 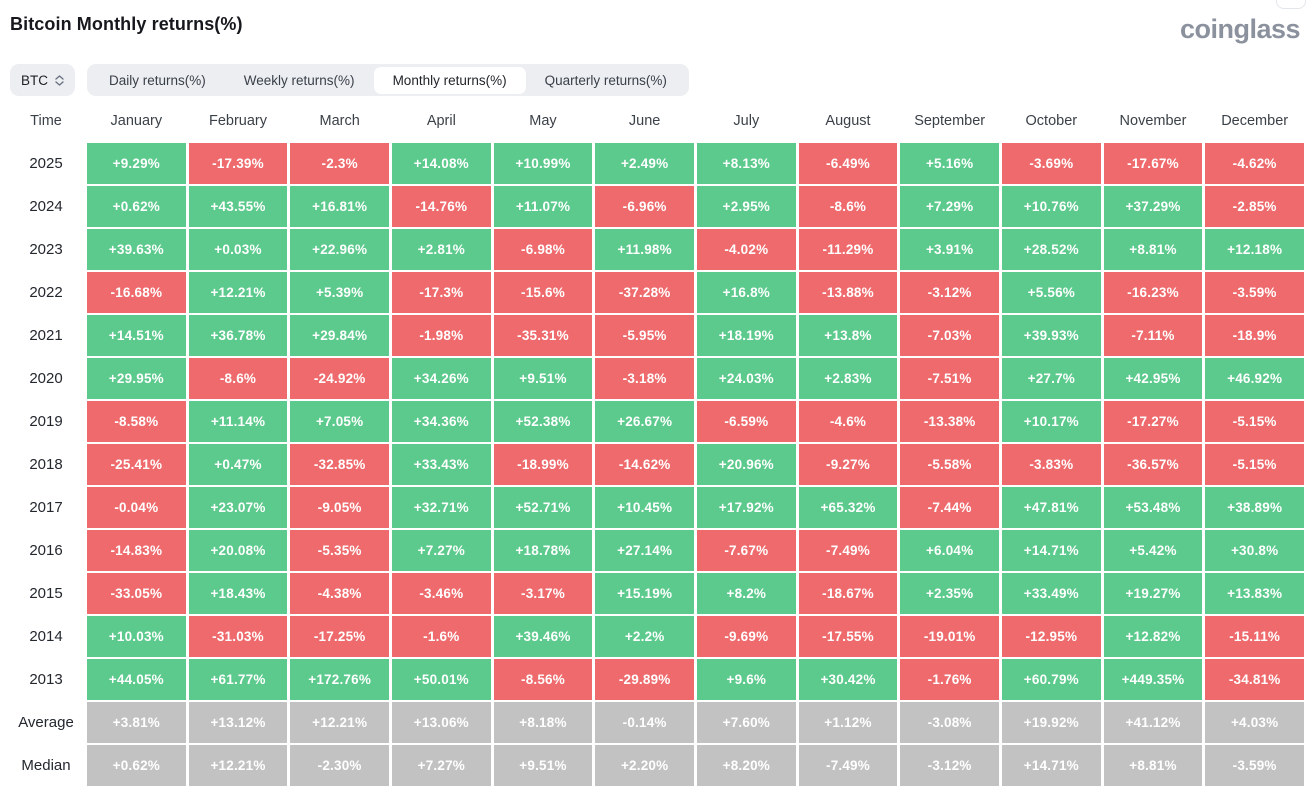 I want to click on return-cell: +29.84%, so click(x=339, y=335).